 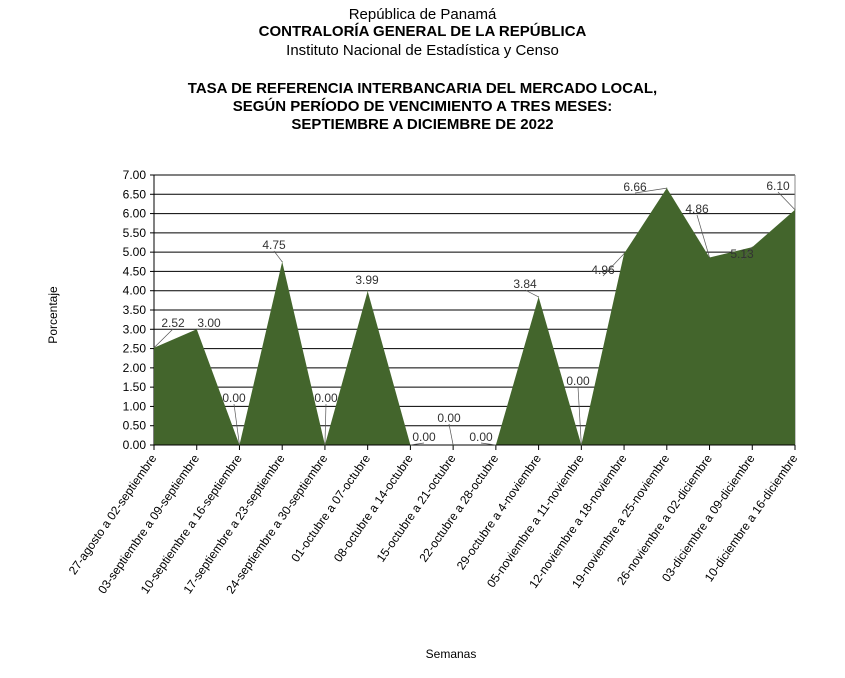 What do you see at coordinates (603, 270) in the screenshot?
I see `data-label: 4.96` at bounding box center [603, 270].